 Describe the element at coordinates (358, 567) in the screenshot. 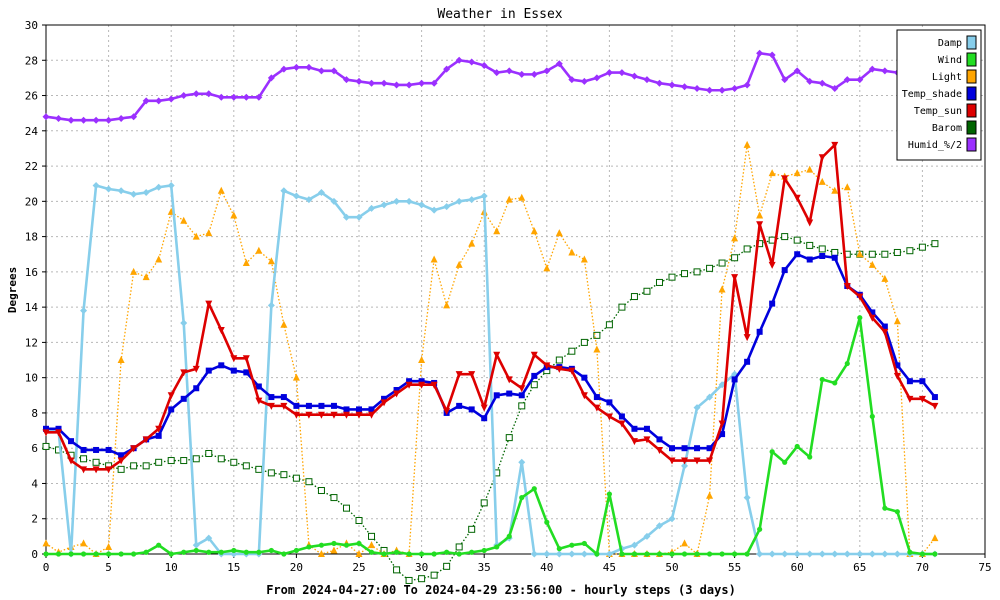

I see `x-tick-label: 25` at that location.